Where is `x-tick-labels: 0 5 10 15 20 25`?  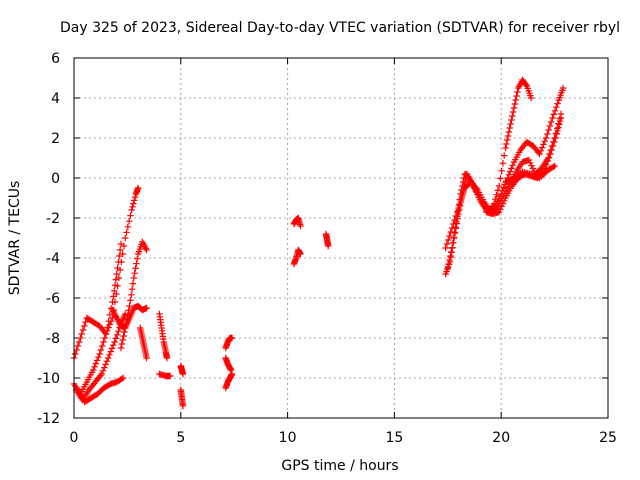 x-tick-labels: 0 5 10 15 20 25 is located at coordinates (343, 438).